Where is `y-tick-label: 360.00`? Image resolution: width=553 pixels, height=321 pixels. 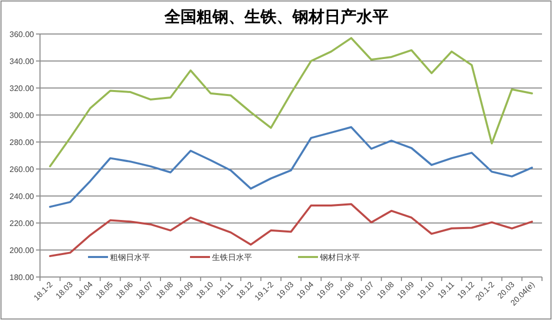 y-tick-label: 360.00 is located at coordinates (22, 34).